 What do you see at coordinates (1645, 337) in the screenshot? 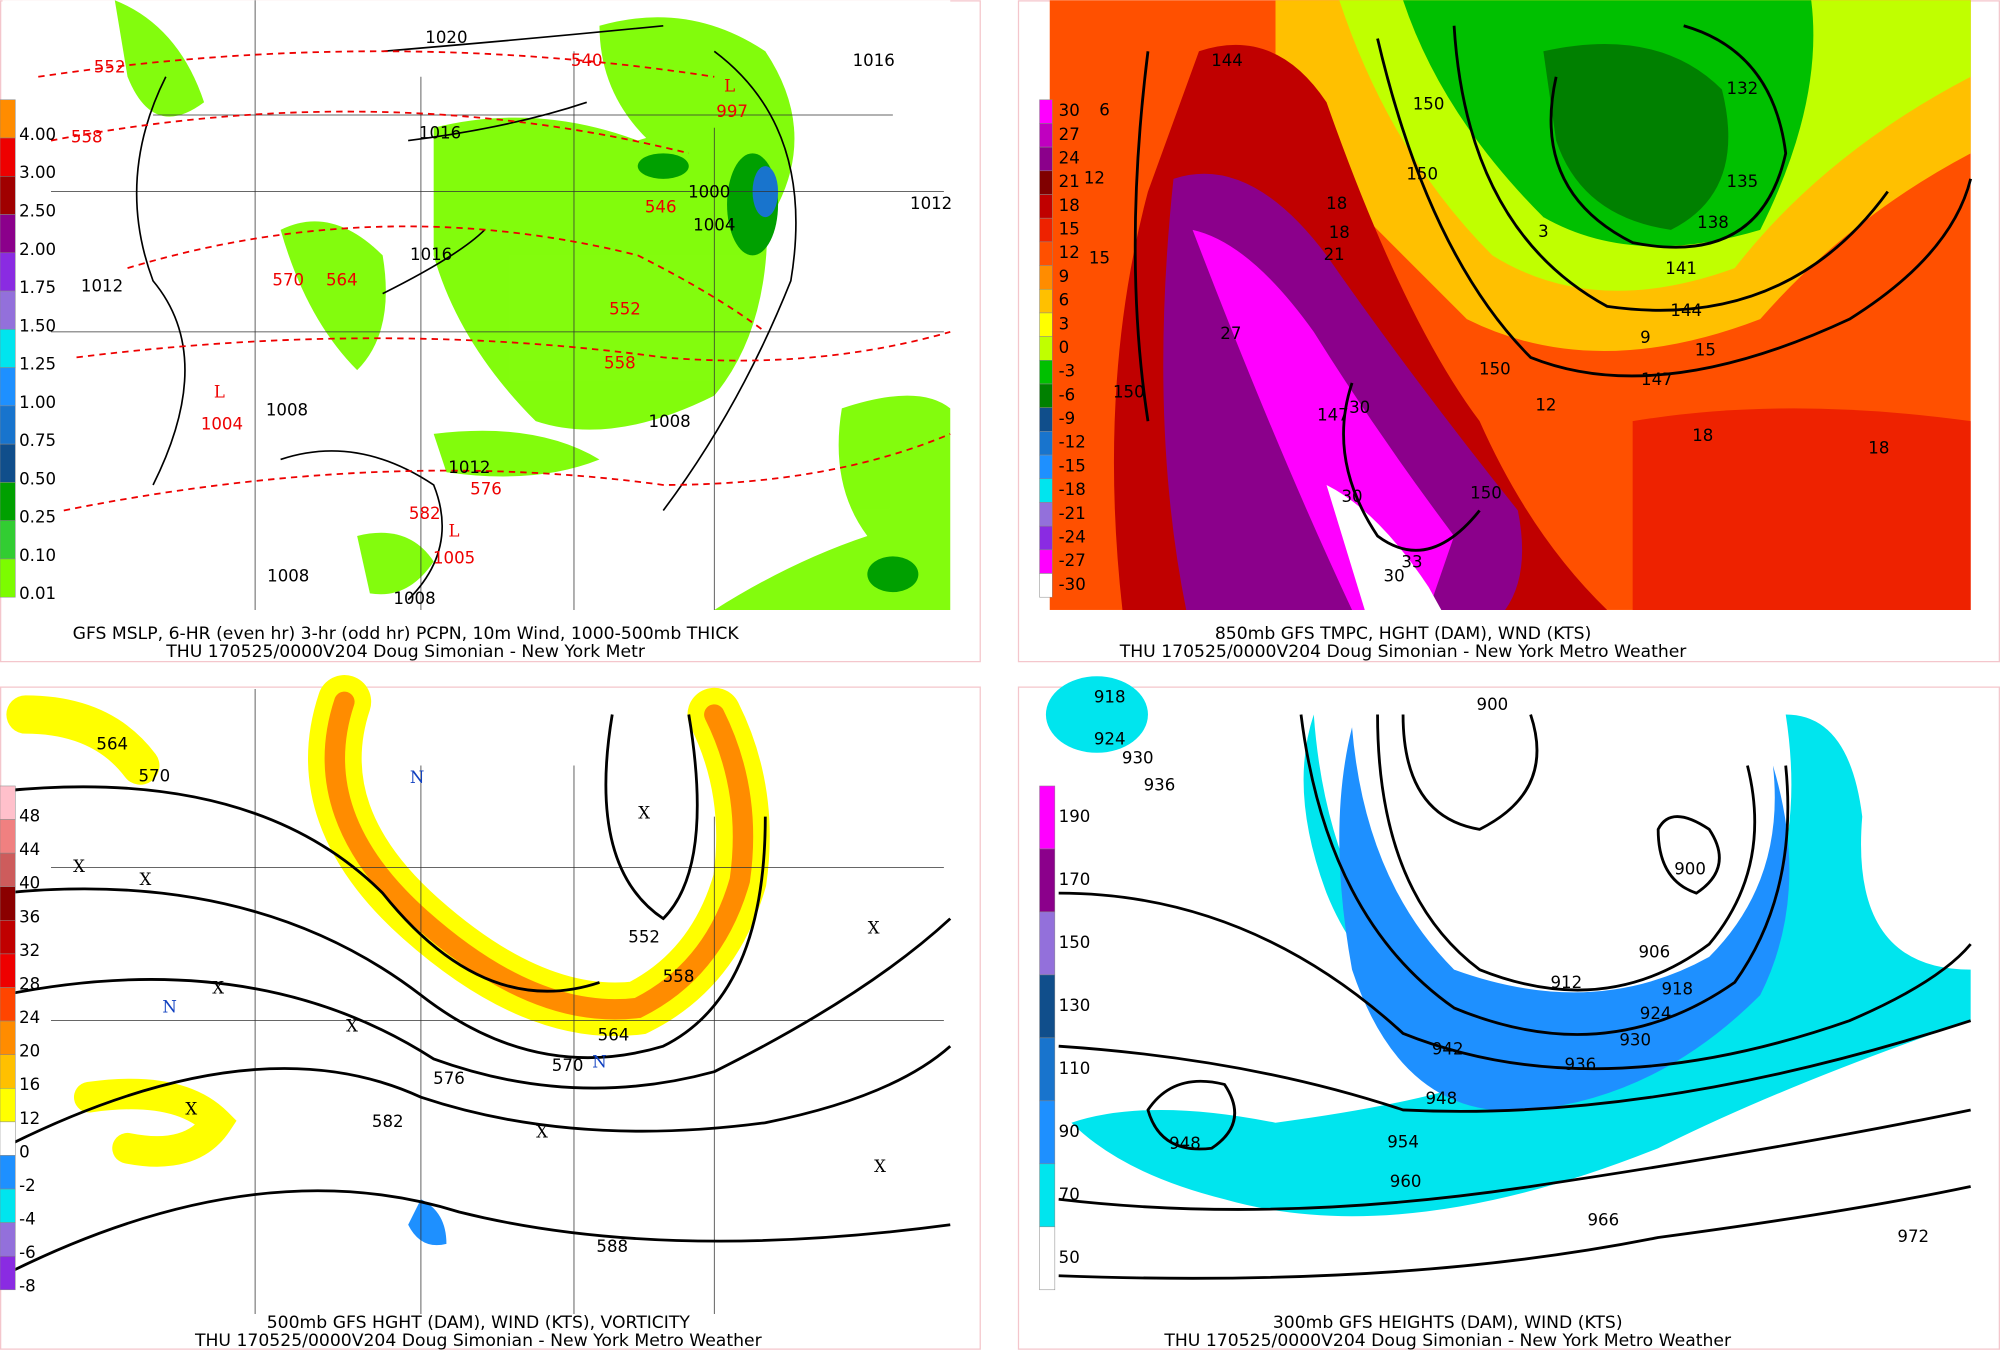
I see `contour-label: 9` at bounding box center [1645, 337].